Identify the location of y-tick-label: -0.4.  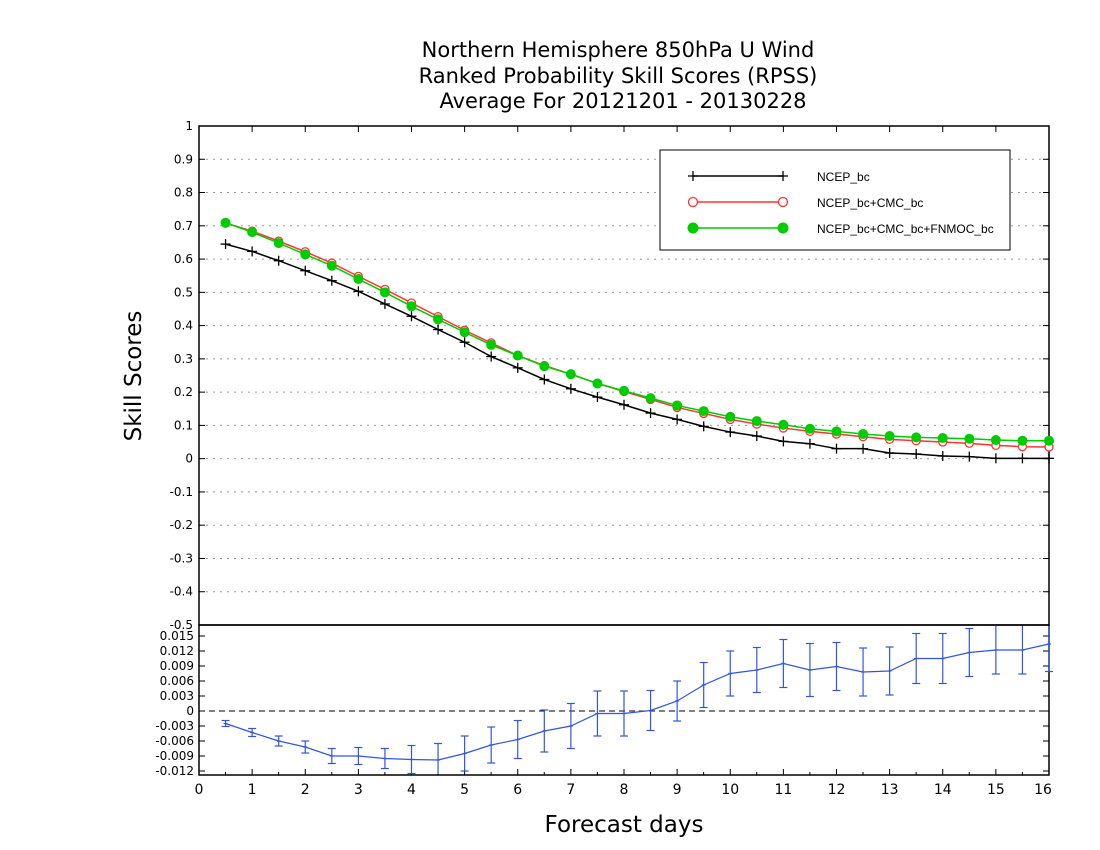
(181, 592).